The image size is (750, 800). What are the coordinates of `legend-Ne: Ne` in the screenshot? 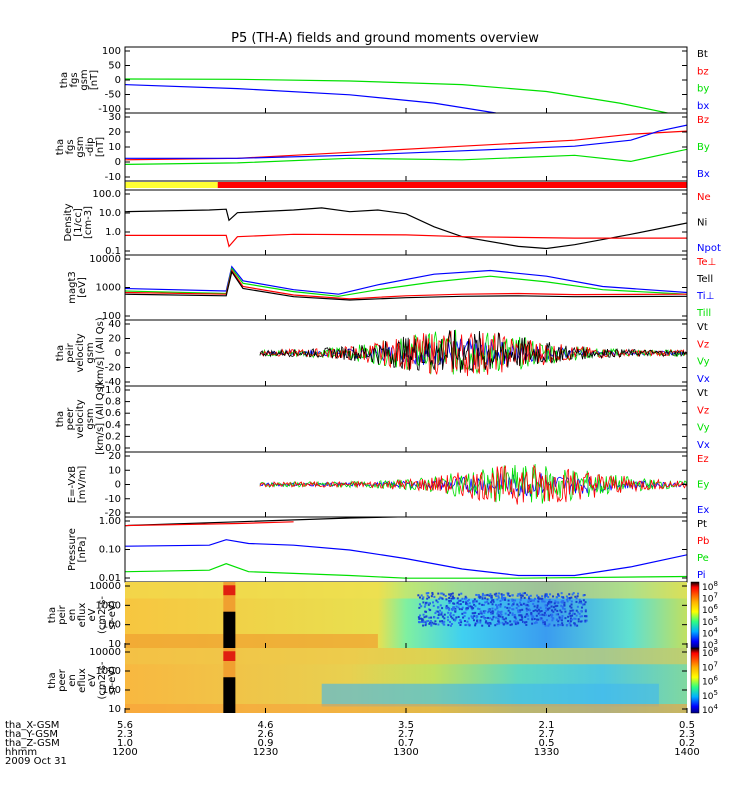 It's located at (704, 197).